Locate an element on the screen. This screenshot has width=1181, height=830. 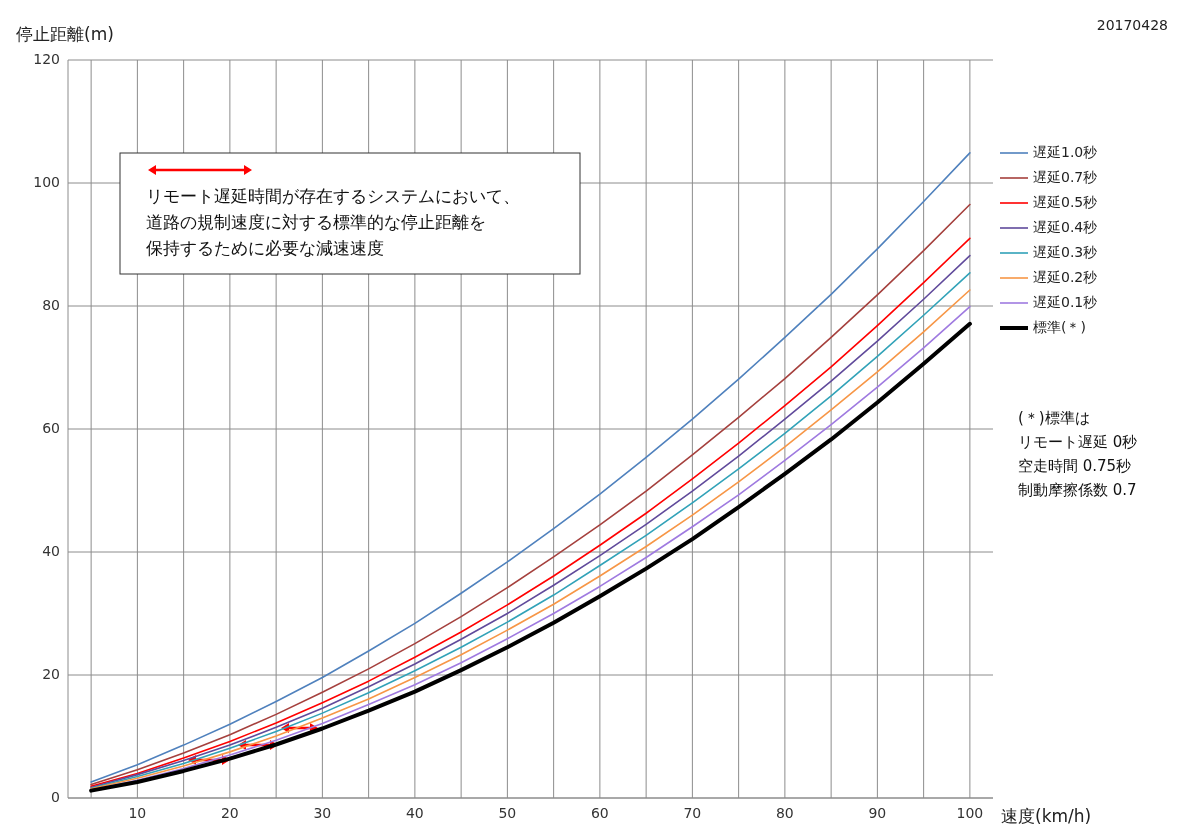
x-tick-label: 60 is located at coordinates (599, 813).